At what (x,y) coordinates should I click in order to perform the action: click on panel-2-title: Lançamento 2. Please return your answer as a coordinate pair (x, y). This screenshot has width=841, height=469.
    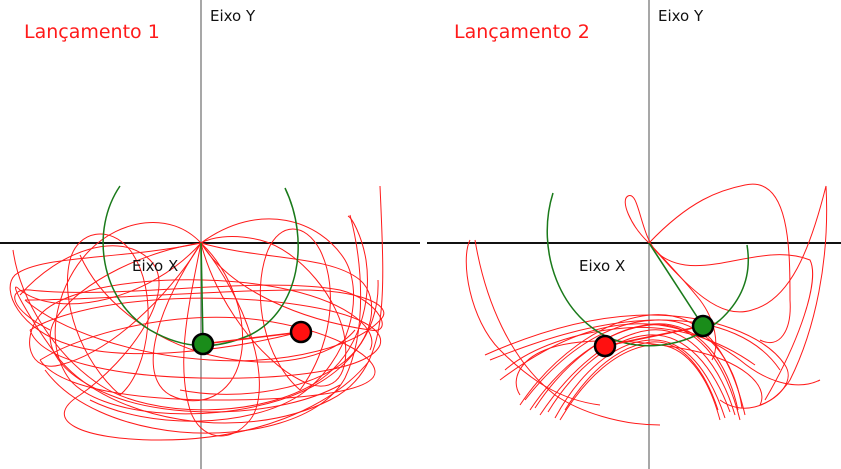
    Looking at the image, I should click on (522, 32).